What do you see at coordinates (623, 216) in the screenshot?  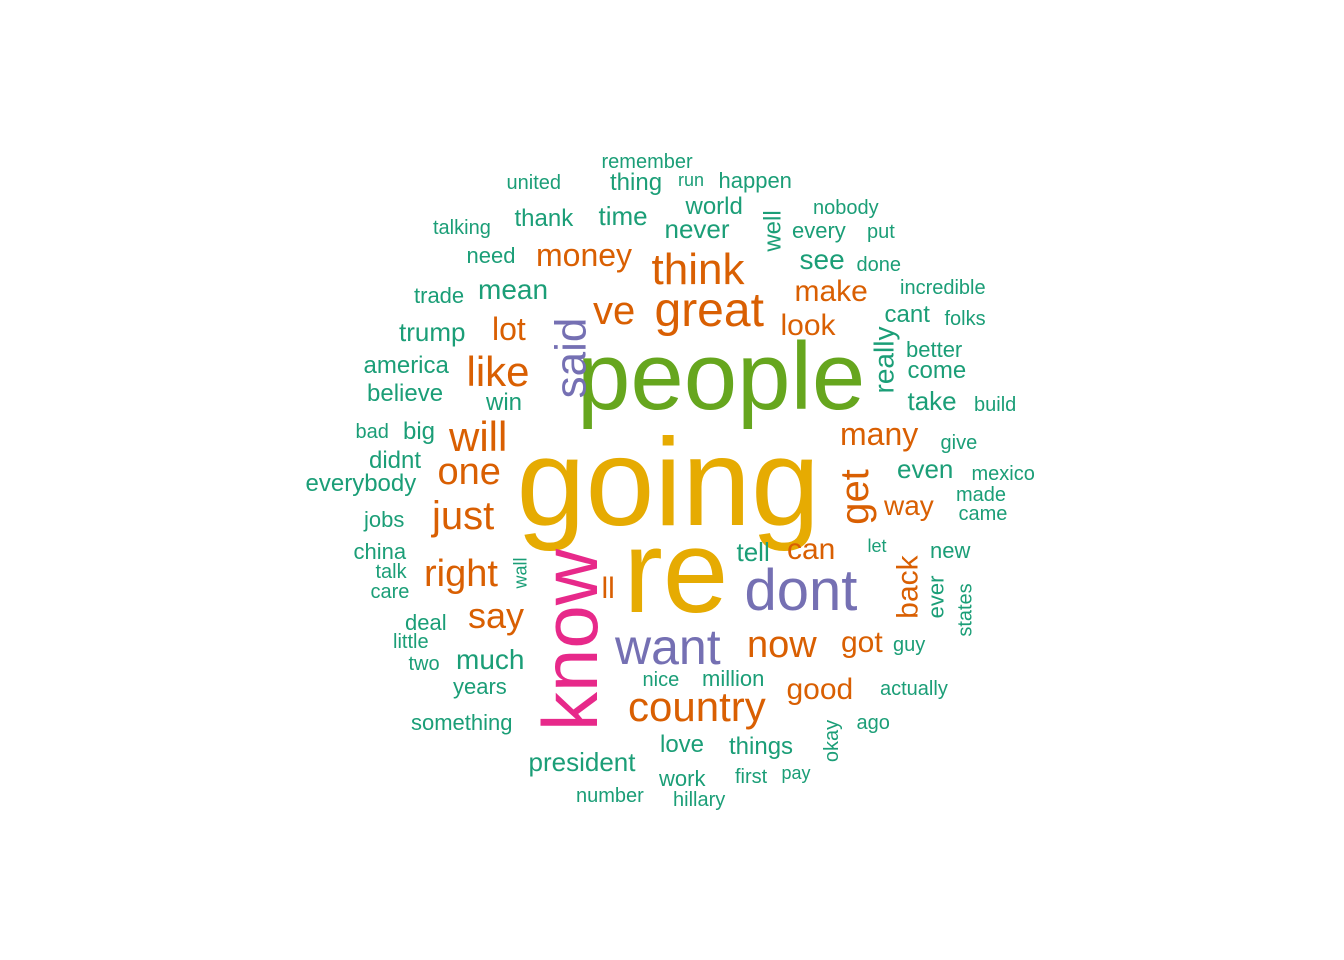 I see `word-time: time` at bounding box center [623, 216].